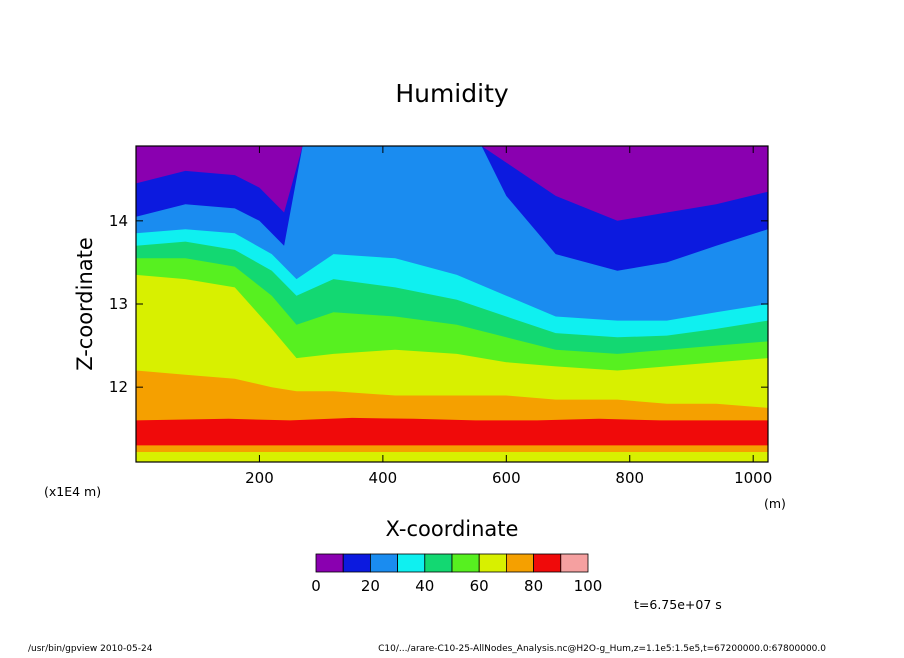 This screenshot has width=904, height=658. What do you see at coordinates (72, 491) in the screenshot?
I see `y-scale-note: (x1E4 m)` at bounding box center [72, 491].